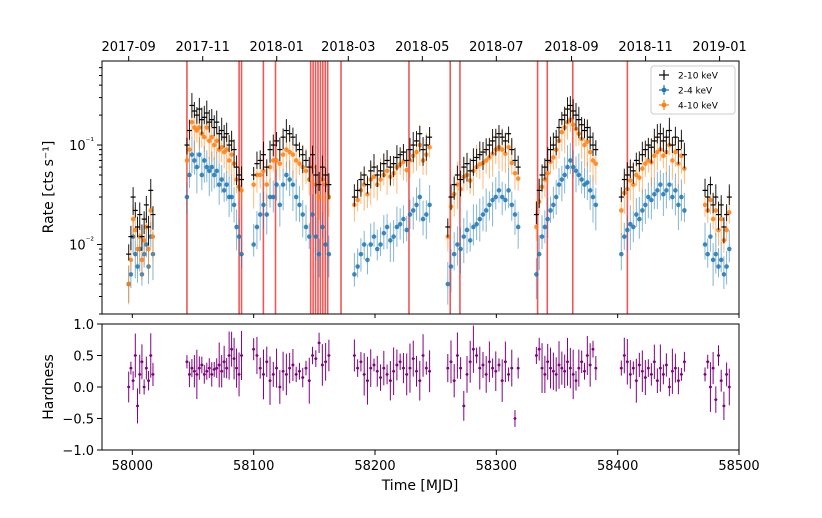 This screenshot has width=822, height=518. I want to click on hardness-y-tick-label: −1.0, so click(78, 451).